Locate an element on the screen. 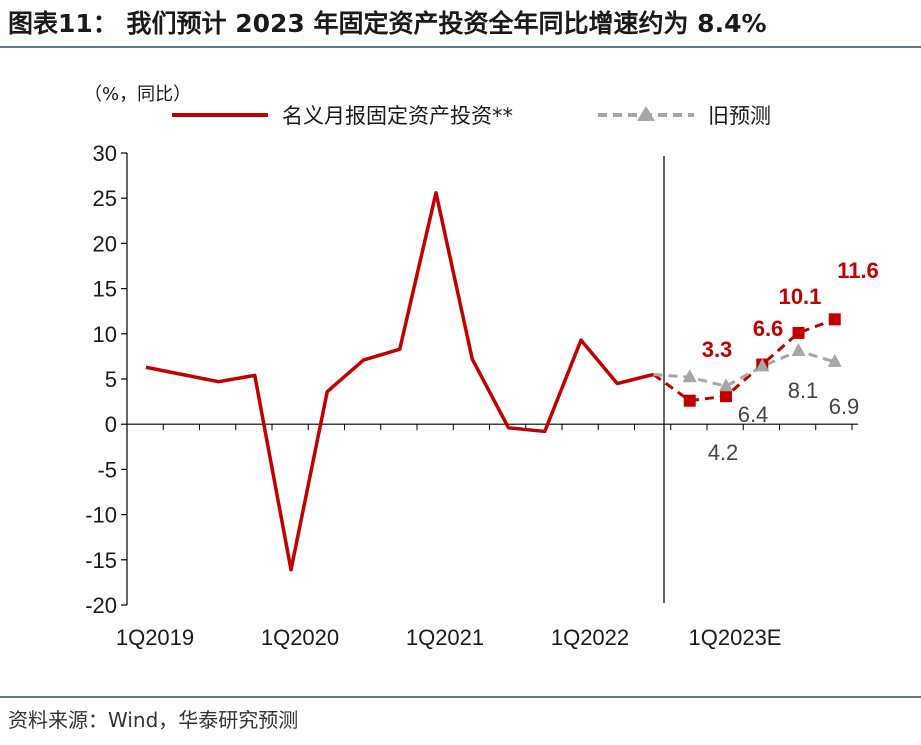 The height and width of the screenshot is (745, 921). y-tick-label: 10 is located at coordinates (105, 334).